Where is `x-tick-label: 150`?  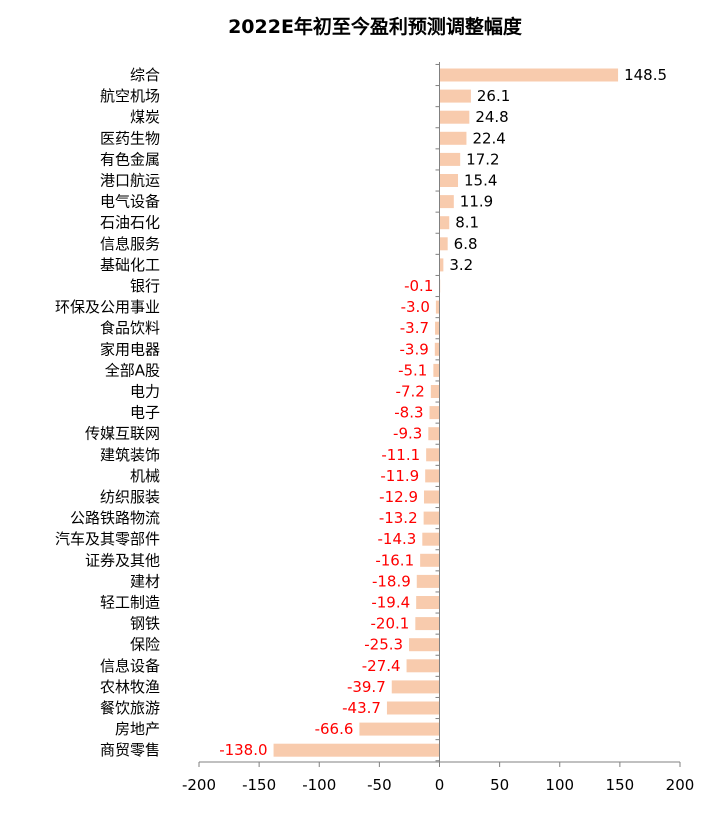 x-tick-label: 150 is located at coordinates (620, 785).